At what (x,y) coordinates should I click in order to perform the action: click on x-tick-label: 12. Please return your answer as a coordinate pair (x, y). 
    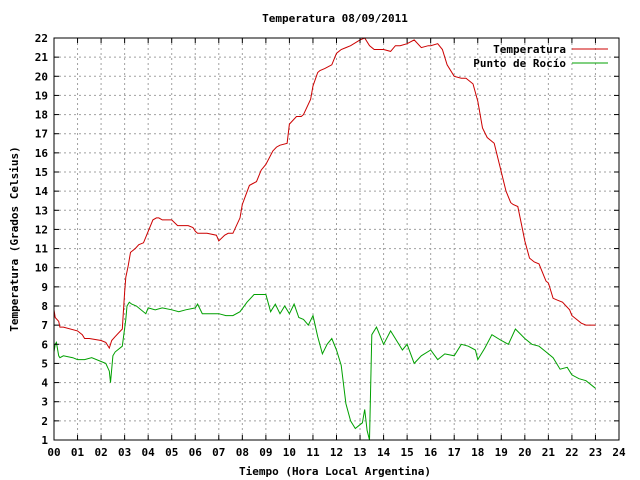
    Looking at the image, I should click on (336, 452).